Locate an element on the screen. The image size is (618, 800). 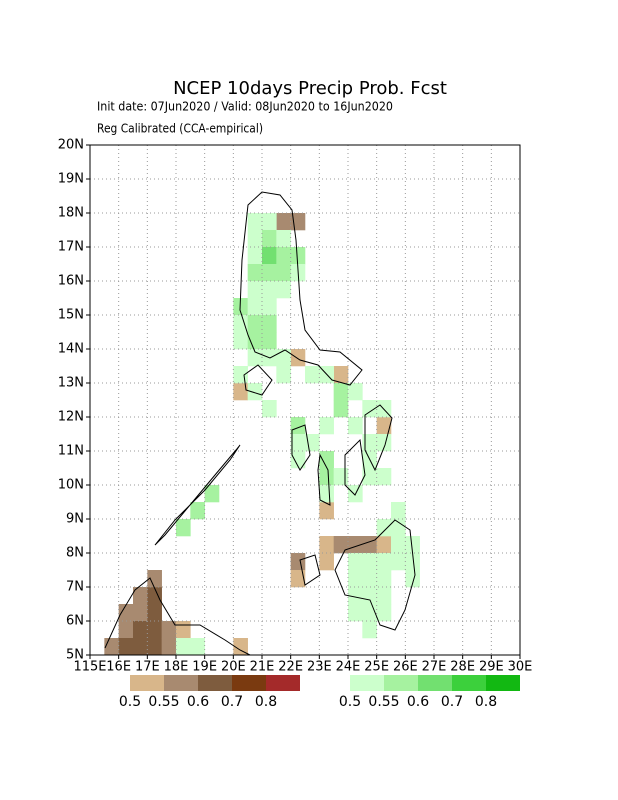
x-tick-label: 25E is located at coordinates (376, 667).